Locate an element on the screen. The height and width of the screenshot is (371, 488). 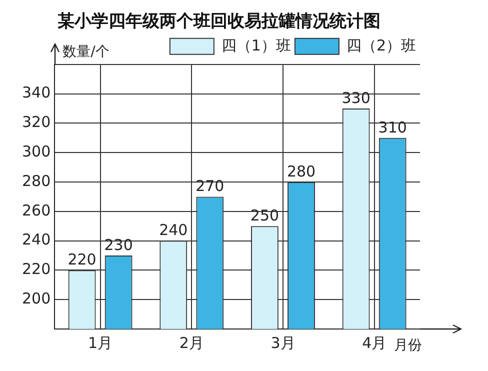
y-tick-label: 240 is located at coordinates (36, 239).